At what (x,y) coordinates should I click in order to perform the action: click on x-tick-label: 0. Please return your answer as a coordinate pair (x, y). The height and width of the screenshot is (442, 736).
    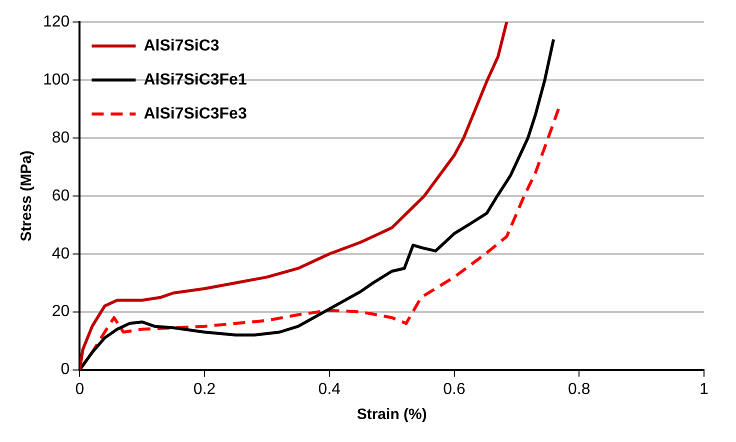
    Looking at the image, I should click on (79, 389).